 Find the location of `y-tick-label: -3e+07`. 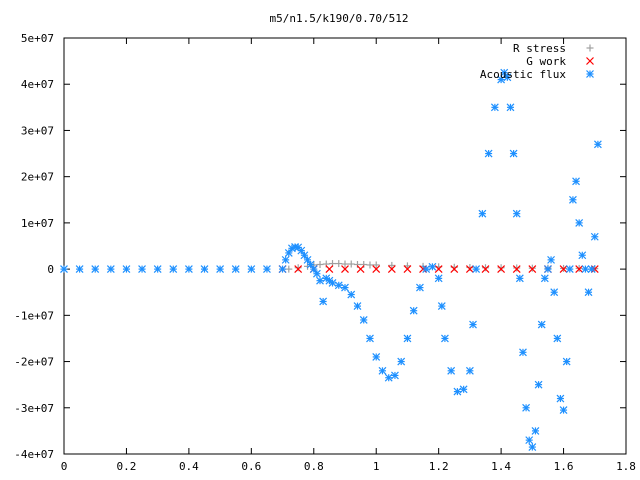

y-tick-label: -3e+07 is located at coordinates (34, 408).